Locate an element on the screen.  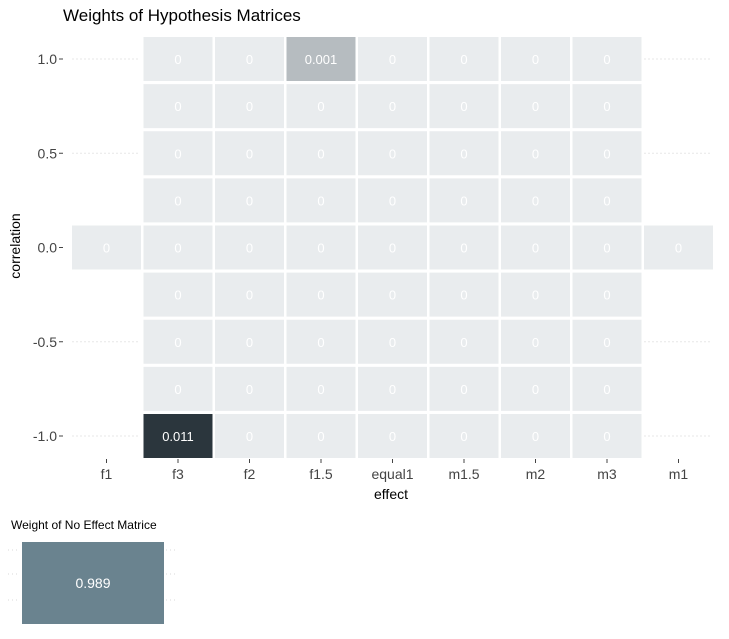
x-axis-title: effect is located at coordinates (391, 494).